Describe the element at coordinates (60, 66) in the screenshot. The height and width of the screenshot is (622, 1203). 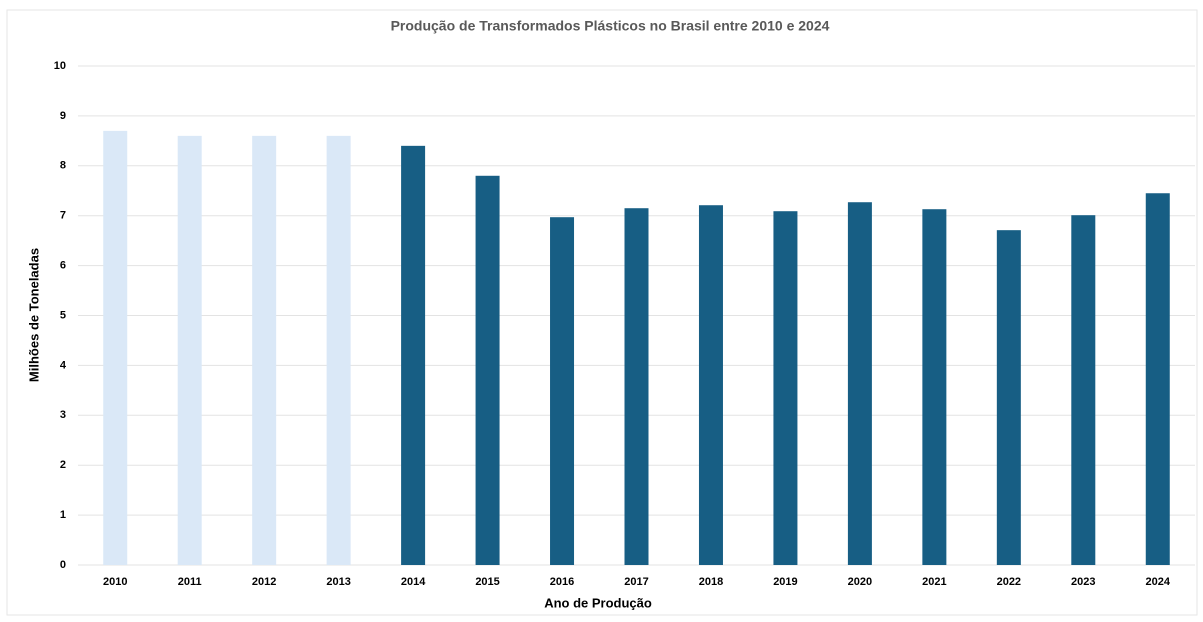
I see `y-tick-label: 10` at that location.